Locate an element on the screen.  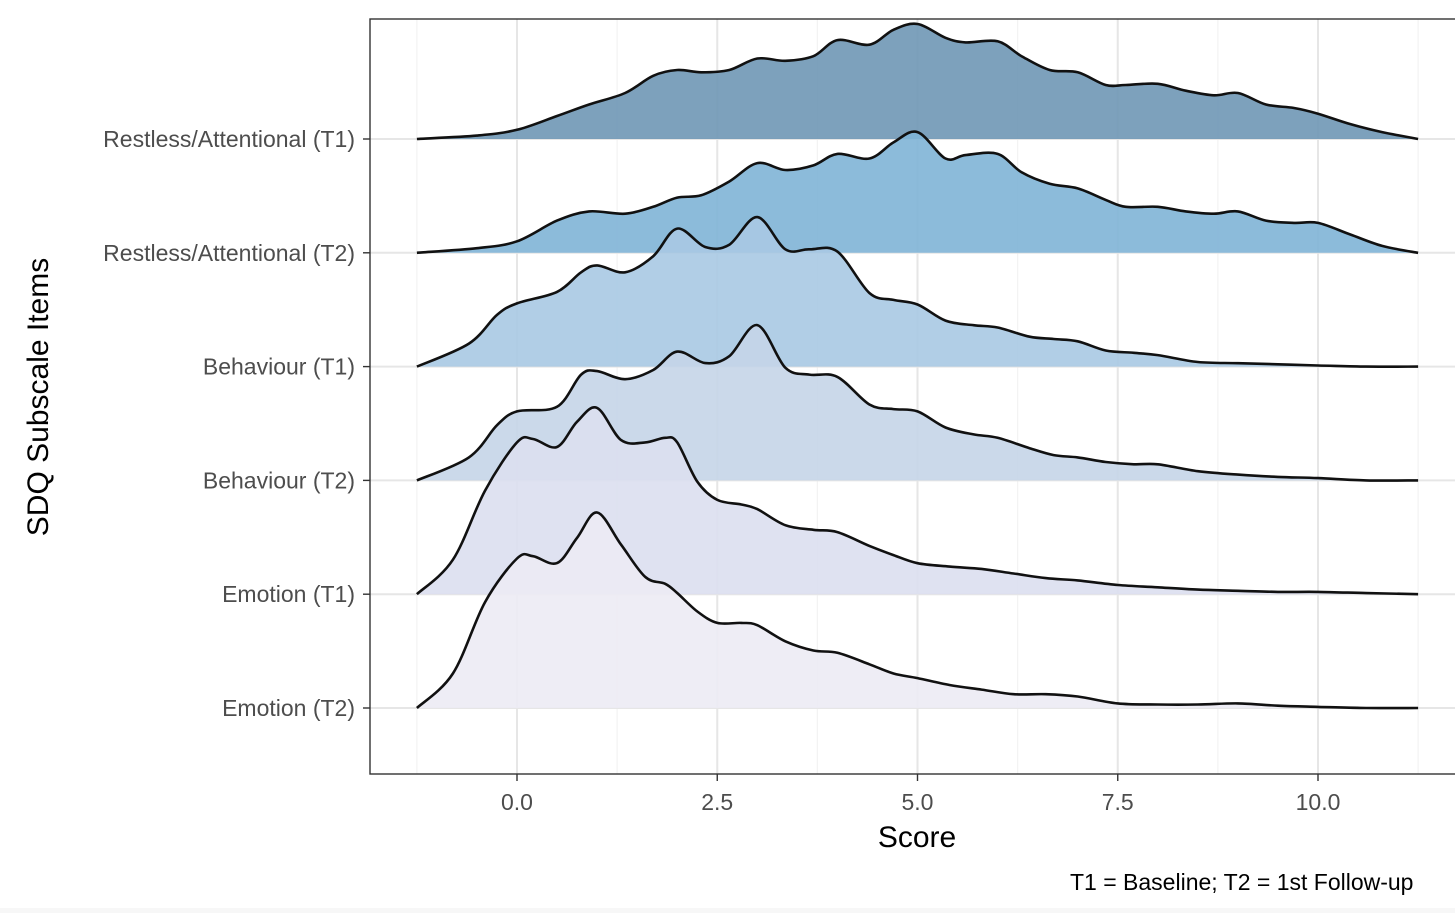
x-axis-ticks: 0.0 2.5 5.0 7.5 10.0 is located at coordinates (920, 794).